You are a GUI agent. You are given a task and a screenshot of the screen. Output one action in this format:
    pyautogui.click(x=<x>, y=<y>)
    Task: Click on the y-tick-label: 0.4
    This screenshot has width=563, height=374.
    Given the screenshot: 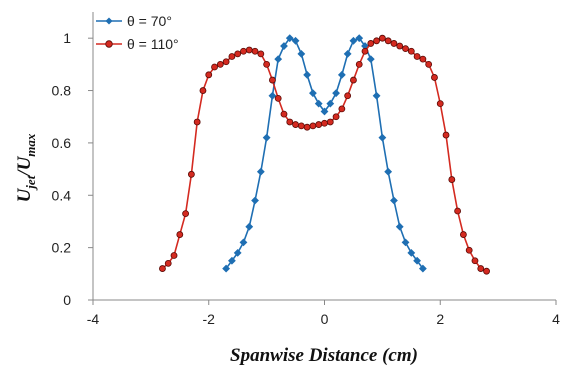 What is the action you would take?
    pyautogui.click(x=62, y=195)
    